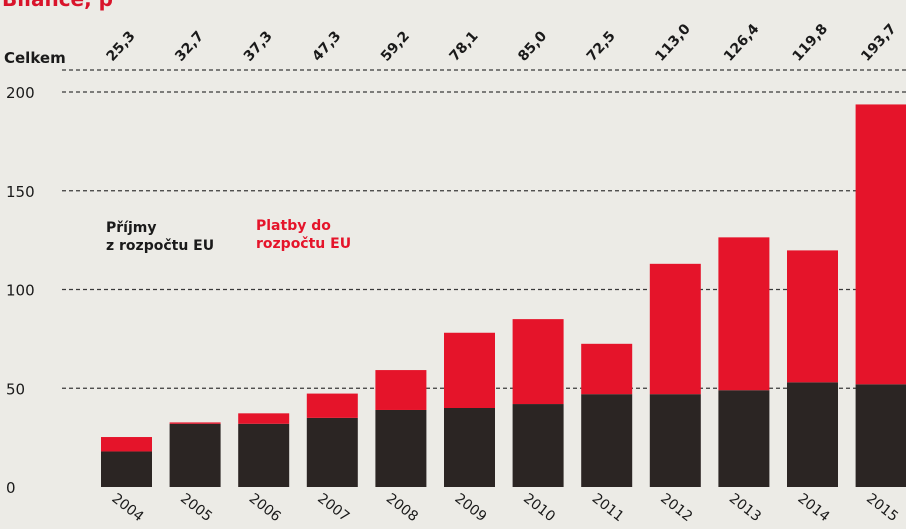 This screenshot has width=906, height=529. What do you see at coordinates (293, 226) in the screenshot?
I see `legend-red-line-1: Platby do` at bounding box center [293, 226].